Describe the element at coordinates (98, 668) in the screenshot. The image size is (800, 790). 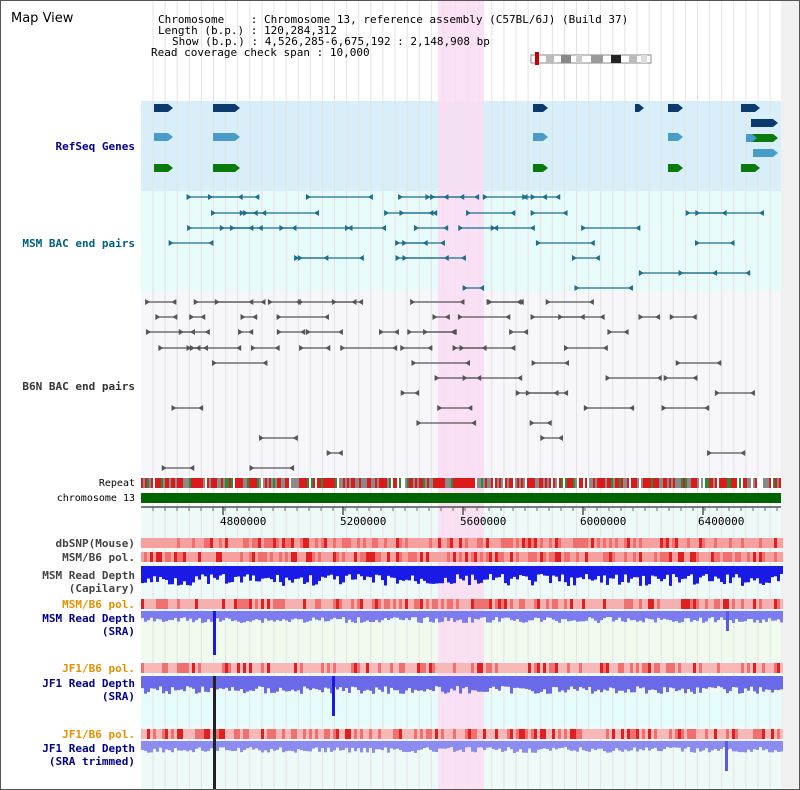
I see `track-label-jf1-b6-pol-1: JF1/B6 pol.` at that location.